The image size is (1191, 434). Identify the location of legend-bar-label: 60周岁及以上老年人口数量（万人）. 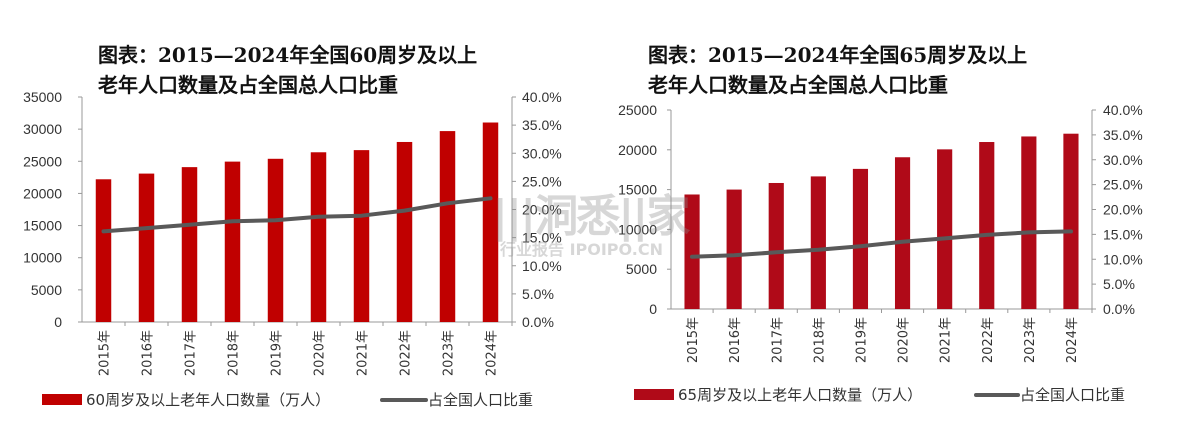
(208, 400).